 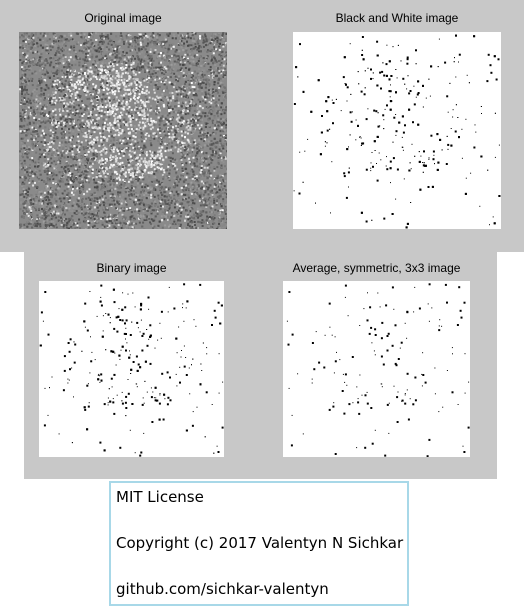 I want to click on panel-title-original: Original image, so click(x=123, y=18).